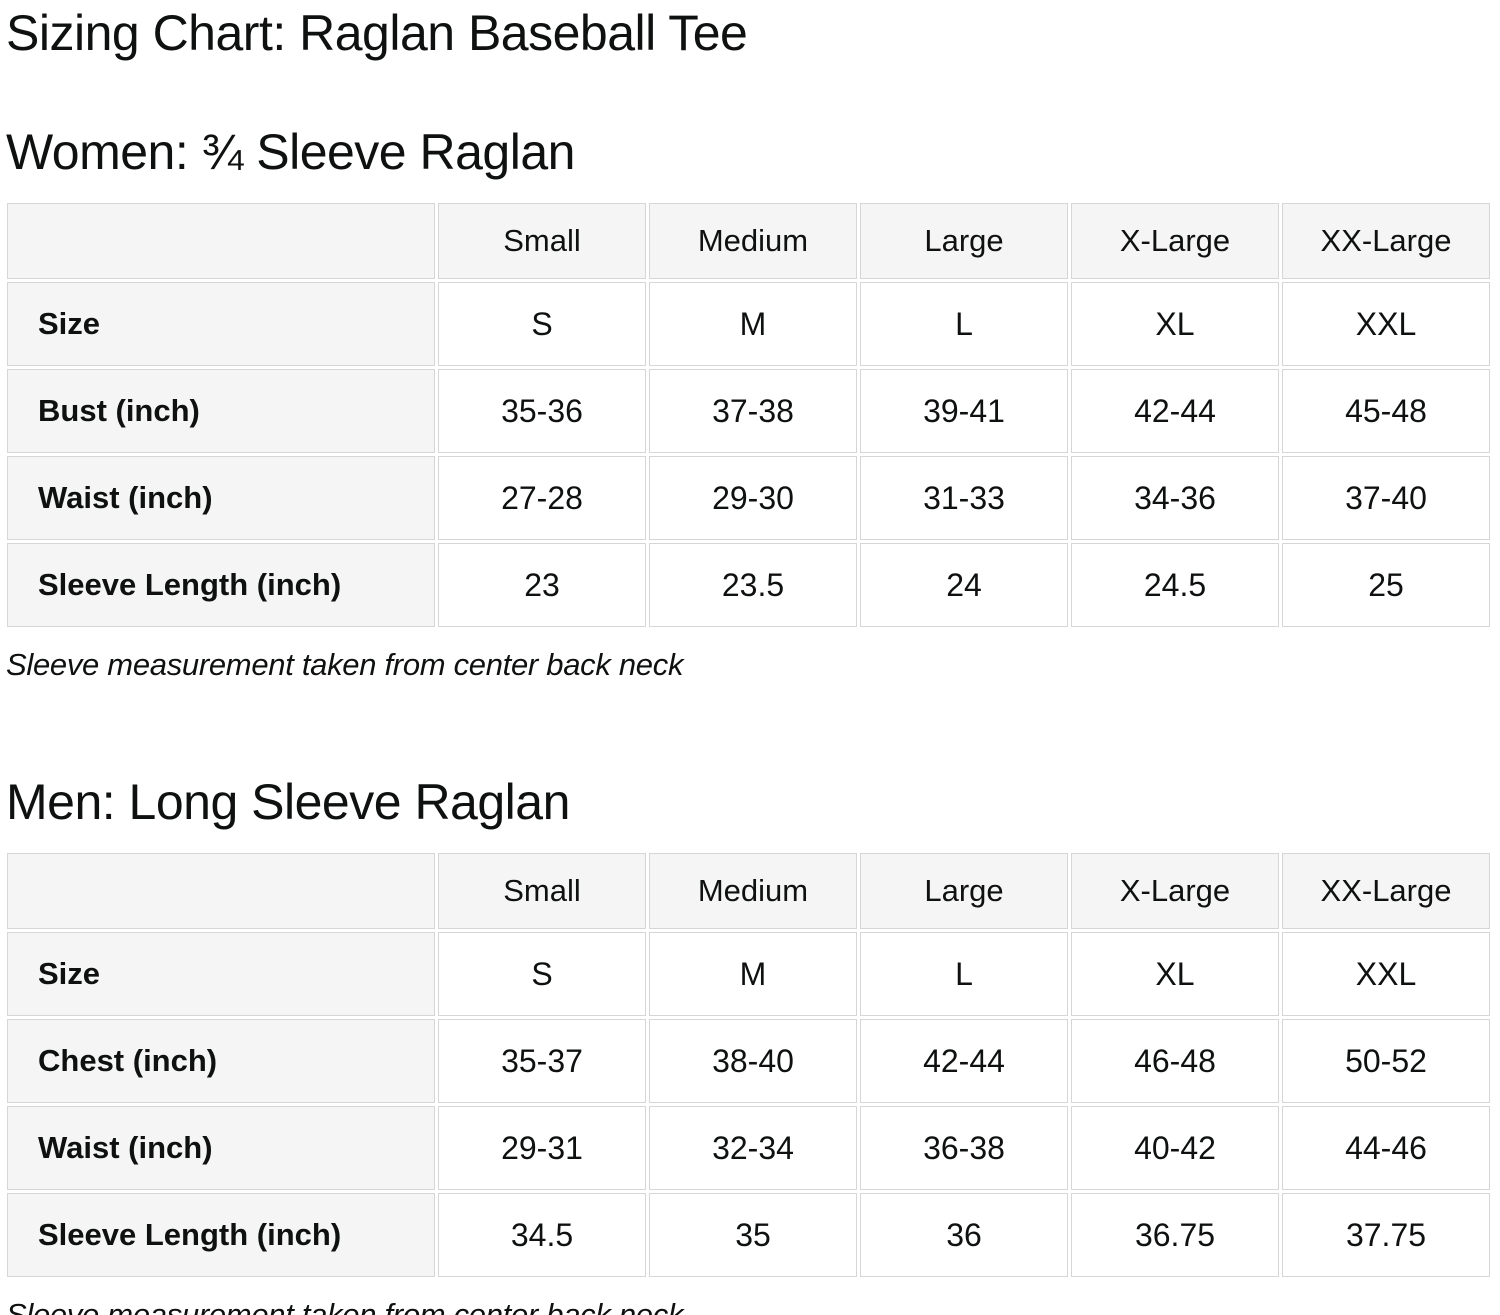 Image resolution: width=1500 pixels, height=1315 pixels. Describe the element at coordinates (288, 802) in the screenshot. I see `men-section-heading: Men: Long Sleeve Raglan` at that location.